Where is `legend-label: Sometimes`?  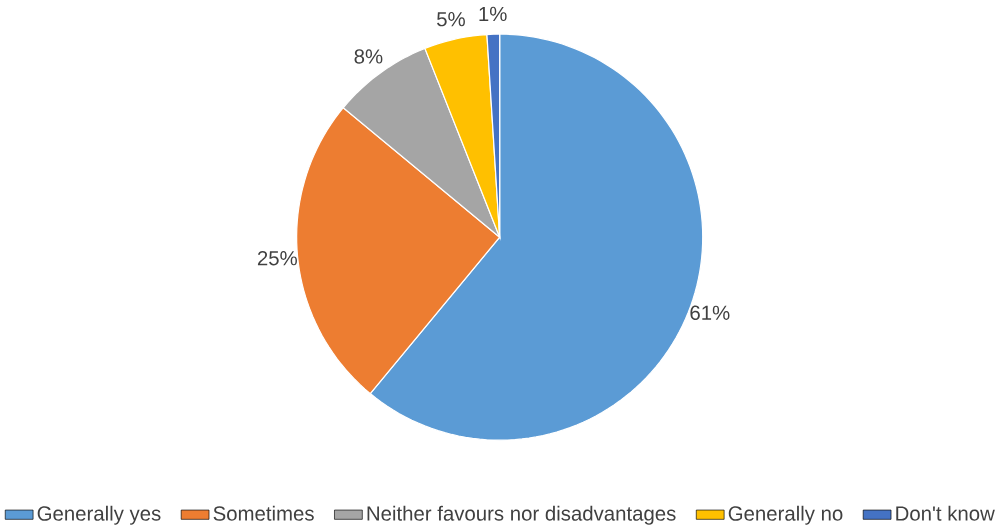 legend-label: Sometimes is located at coordinates (263, 513).